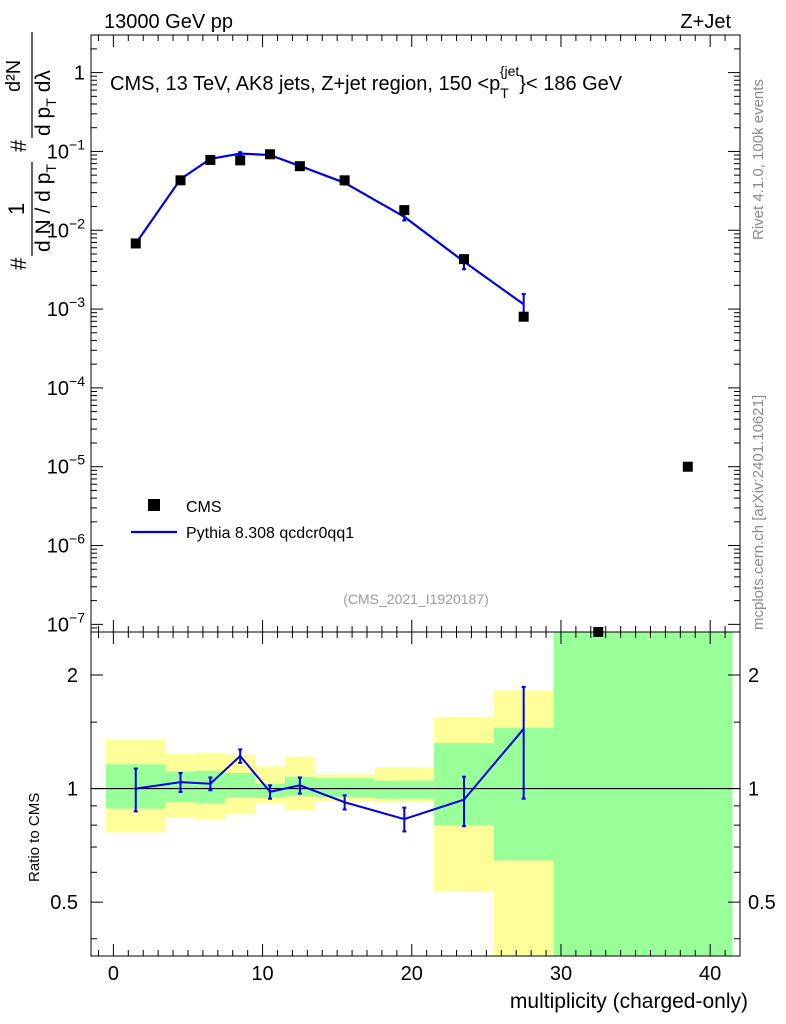 This screenshot has height=1024, width=786. Describe the element at coordinates (72, 676) in the screenshot. I see `ratio-tick-label-left: 2` at that location.